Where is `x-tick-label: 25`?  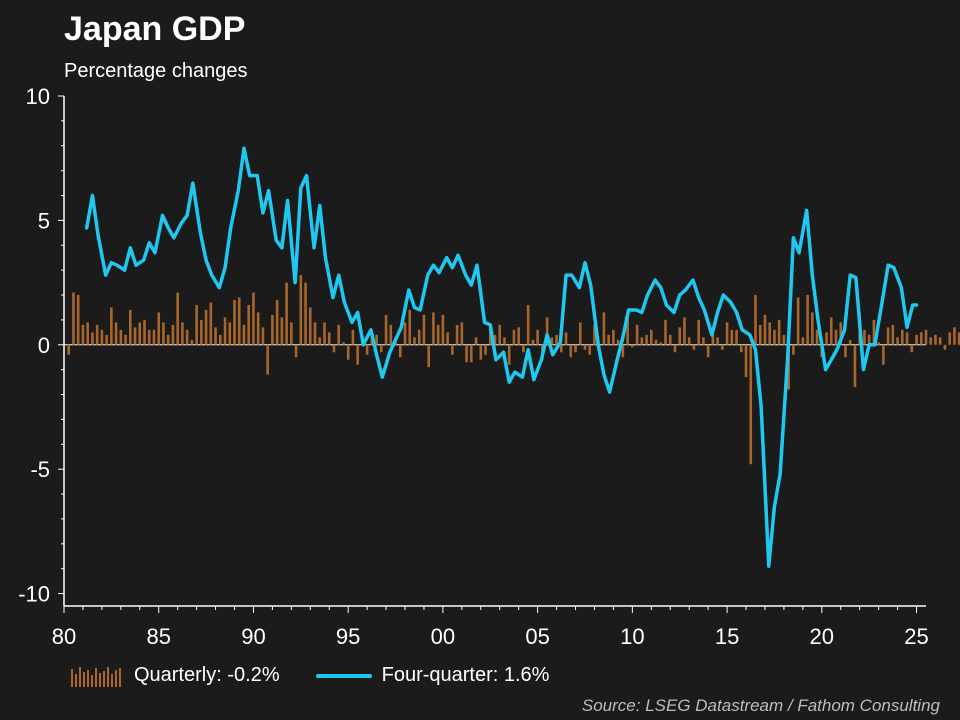
x-tick-label: 25 is located at coordinates (916, 636).